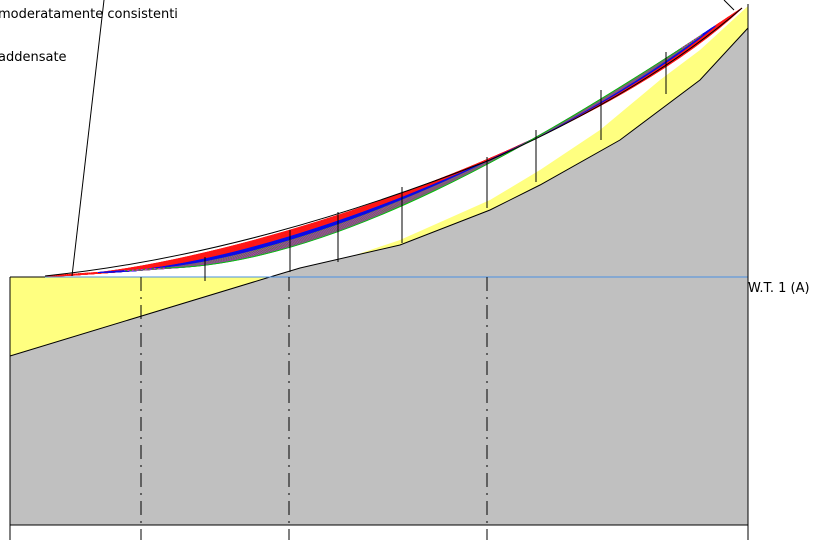 The image size is (832, 540). I want to click on leader-line, so click(88, 138).